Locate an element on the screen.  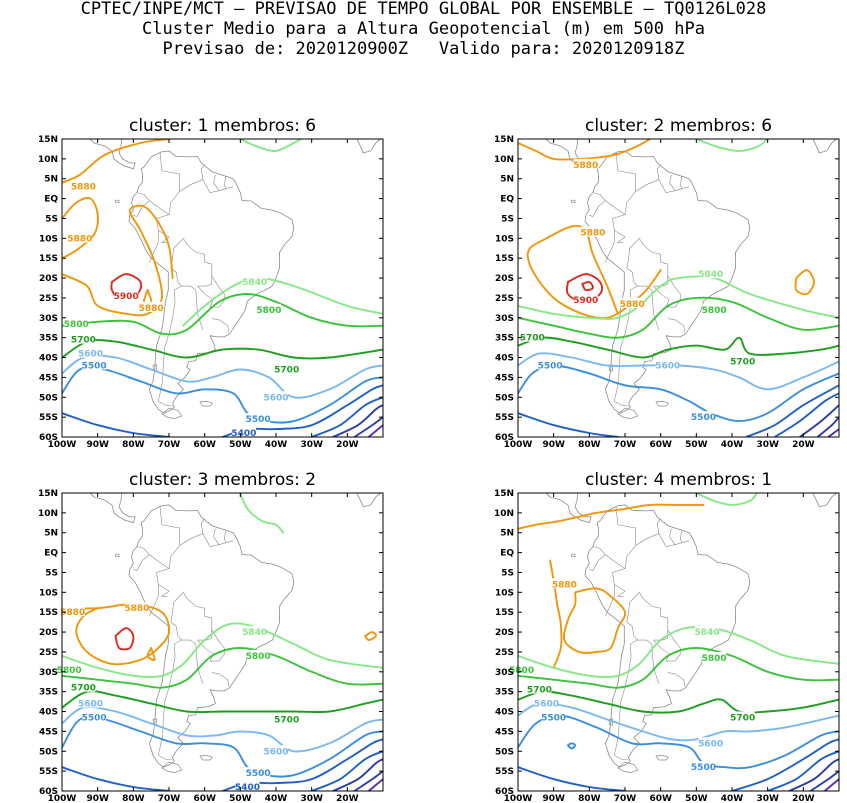
contour-label: 5800 is located at coordinates (714, 311).